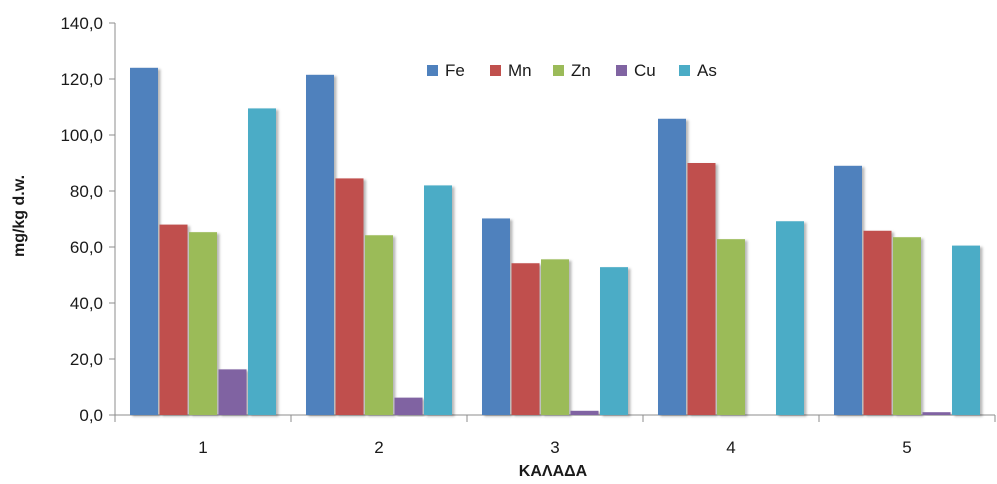 This screenshot has width=997, height=484. Describe the element at coordinates (86, 359) in the screenshot. I see `y-tick-label: 20,0` at that location.